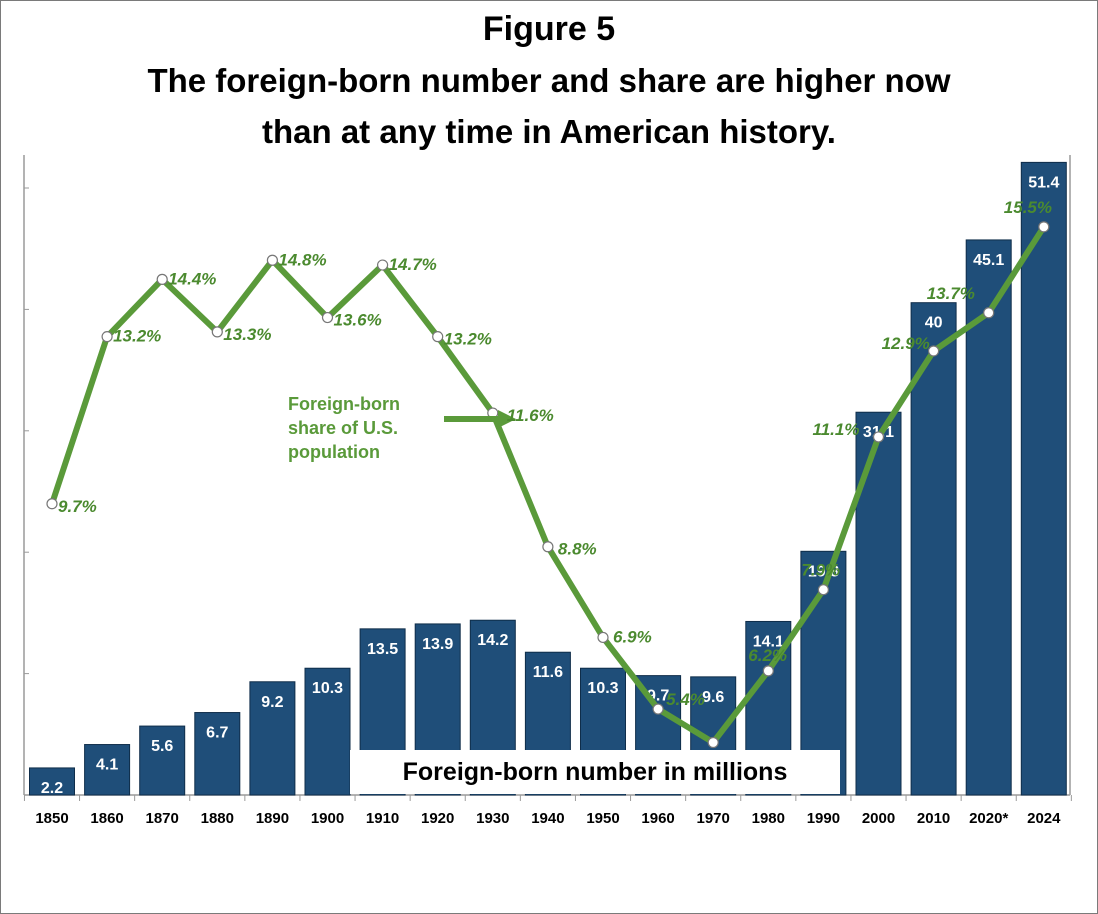 The image size is (1098, 914). I want to click on share-label-1960: 5.4%, so click(685, 699).